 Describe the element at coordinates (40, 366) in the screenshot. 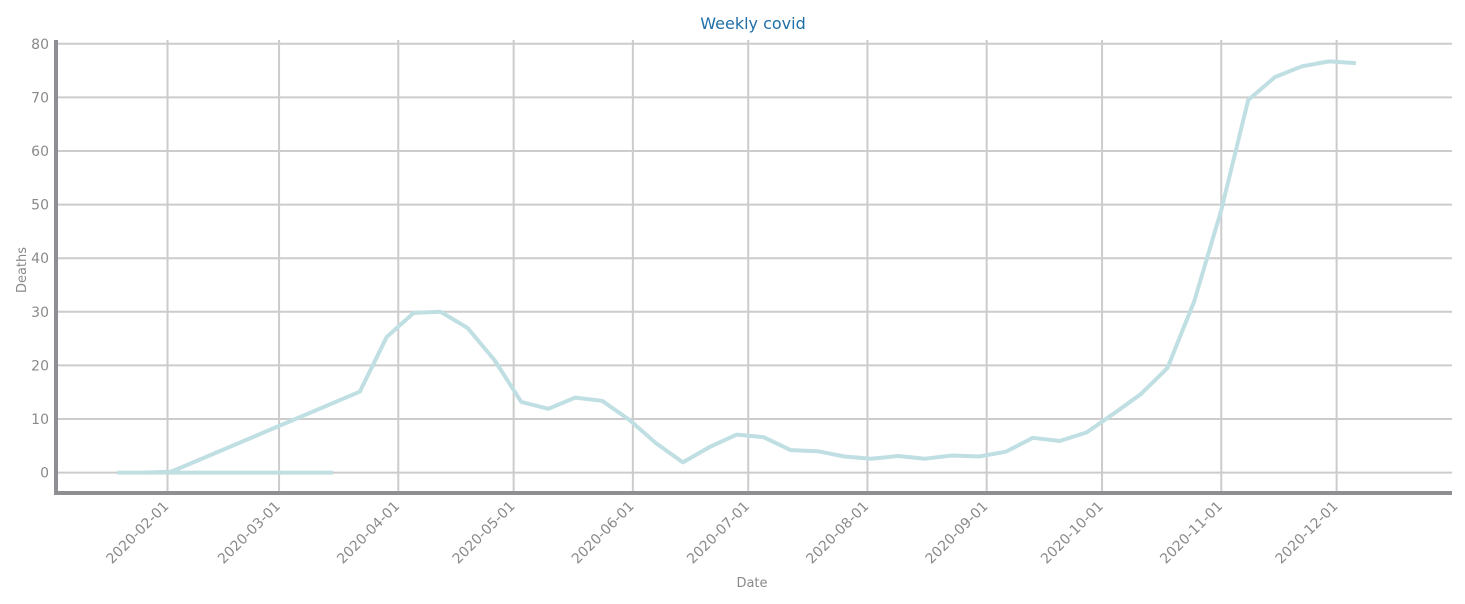

I see `y-tick-label: 20` at that location.